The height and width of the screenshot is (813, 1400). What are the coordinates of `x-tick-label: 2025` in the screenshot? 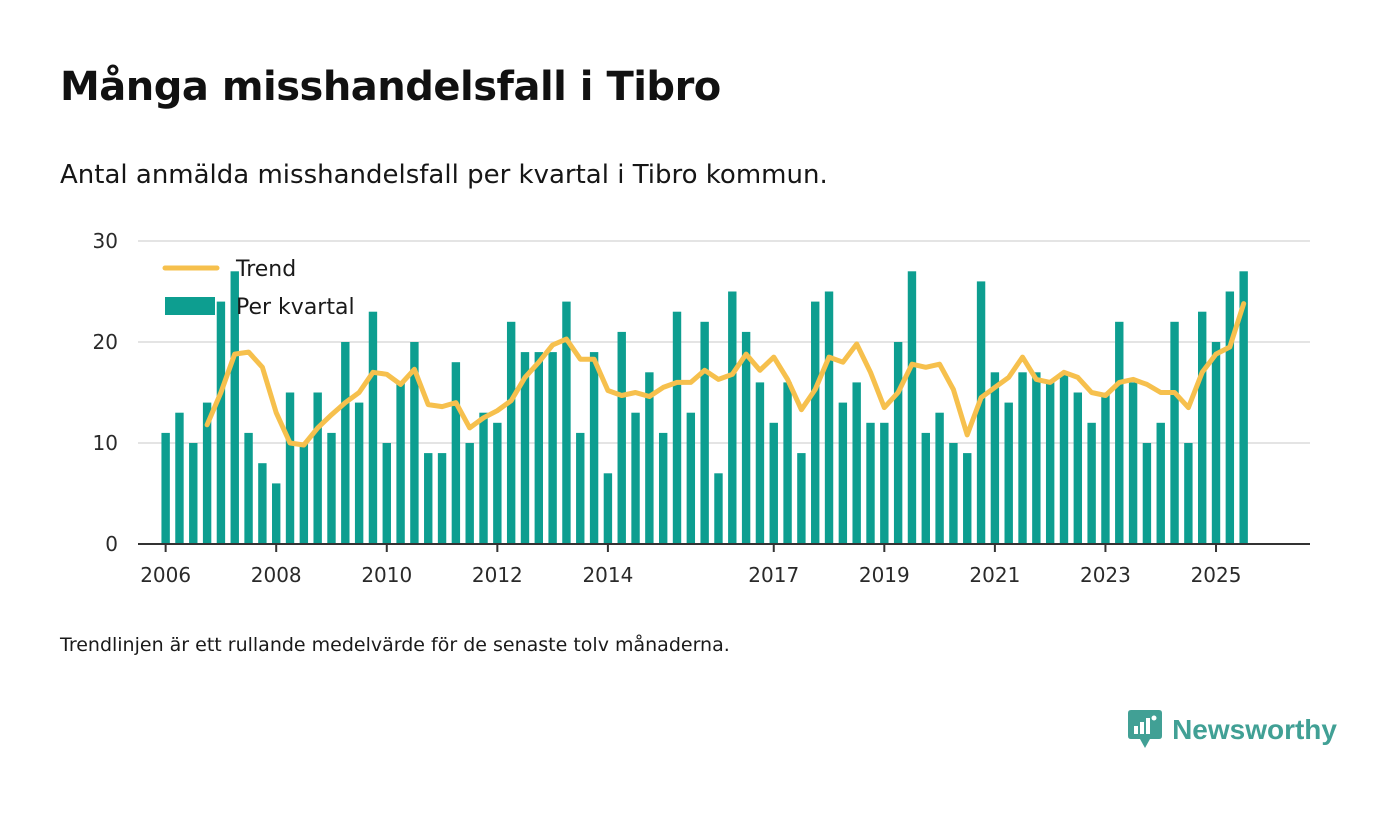 It's located at (1216, 575).